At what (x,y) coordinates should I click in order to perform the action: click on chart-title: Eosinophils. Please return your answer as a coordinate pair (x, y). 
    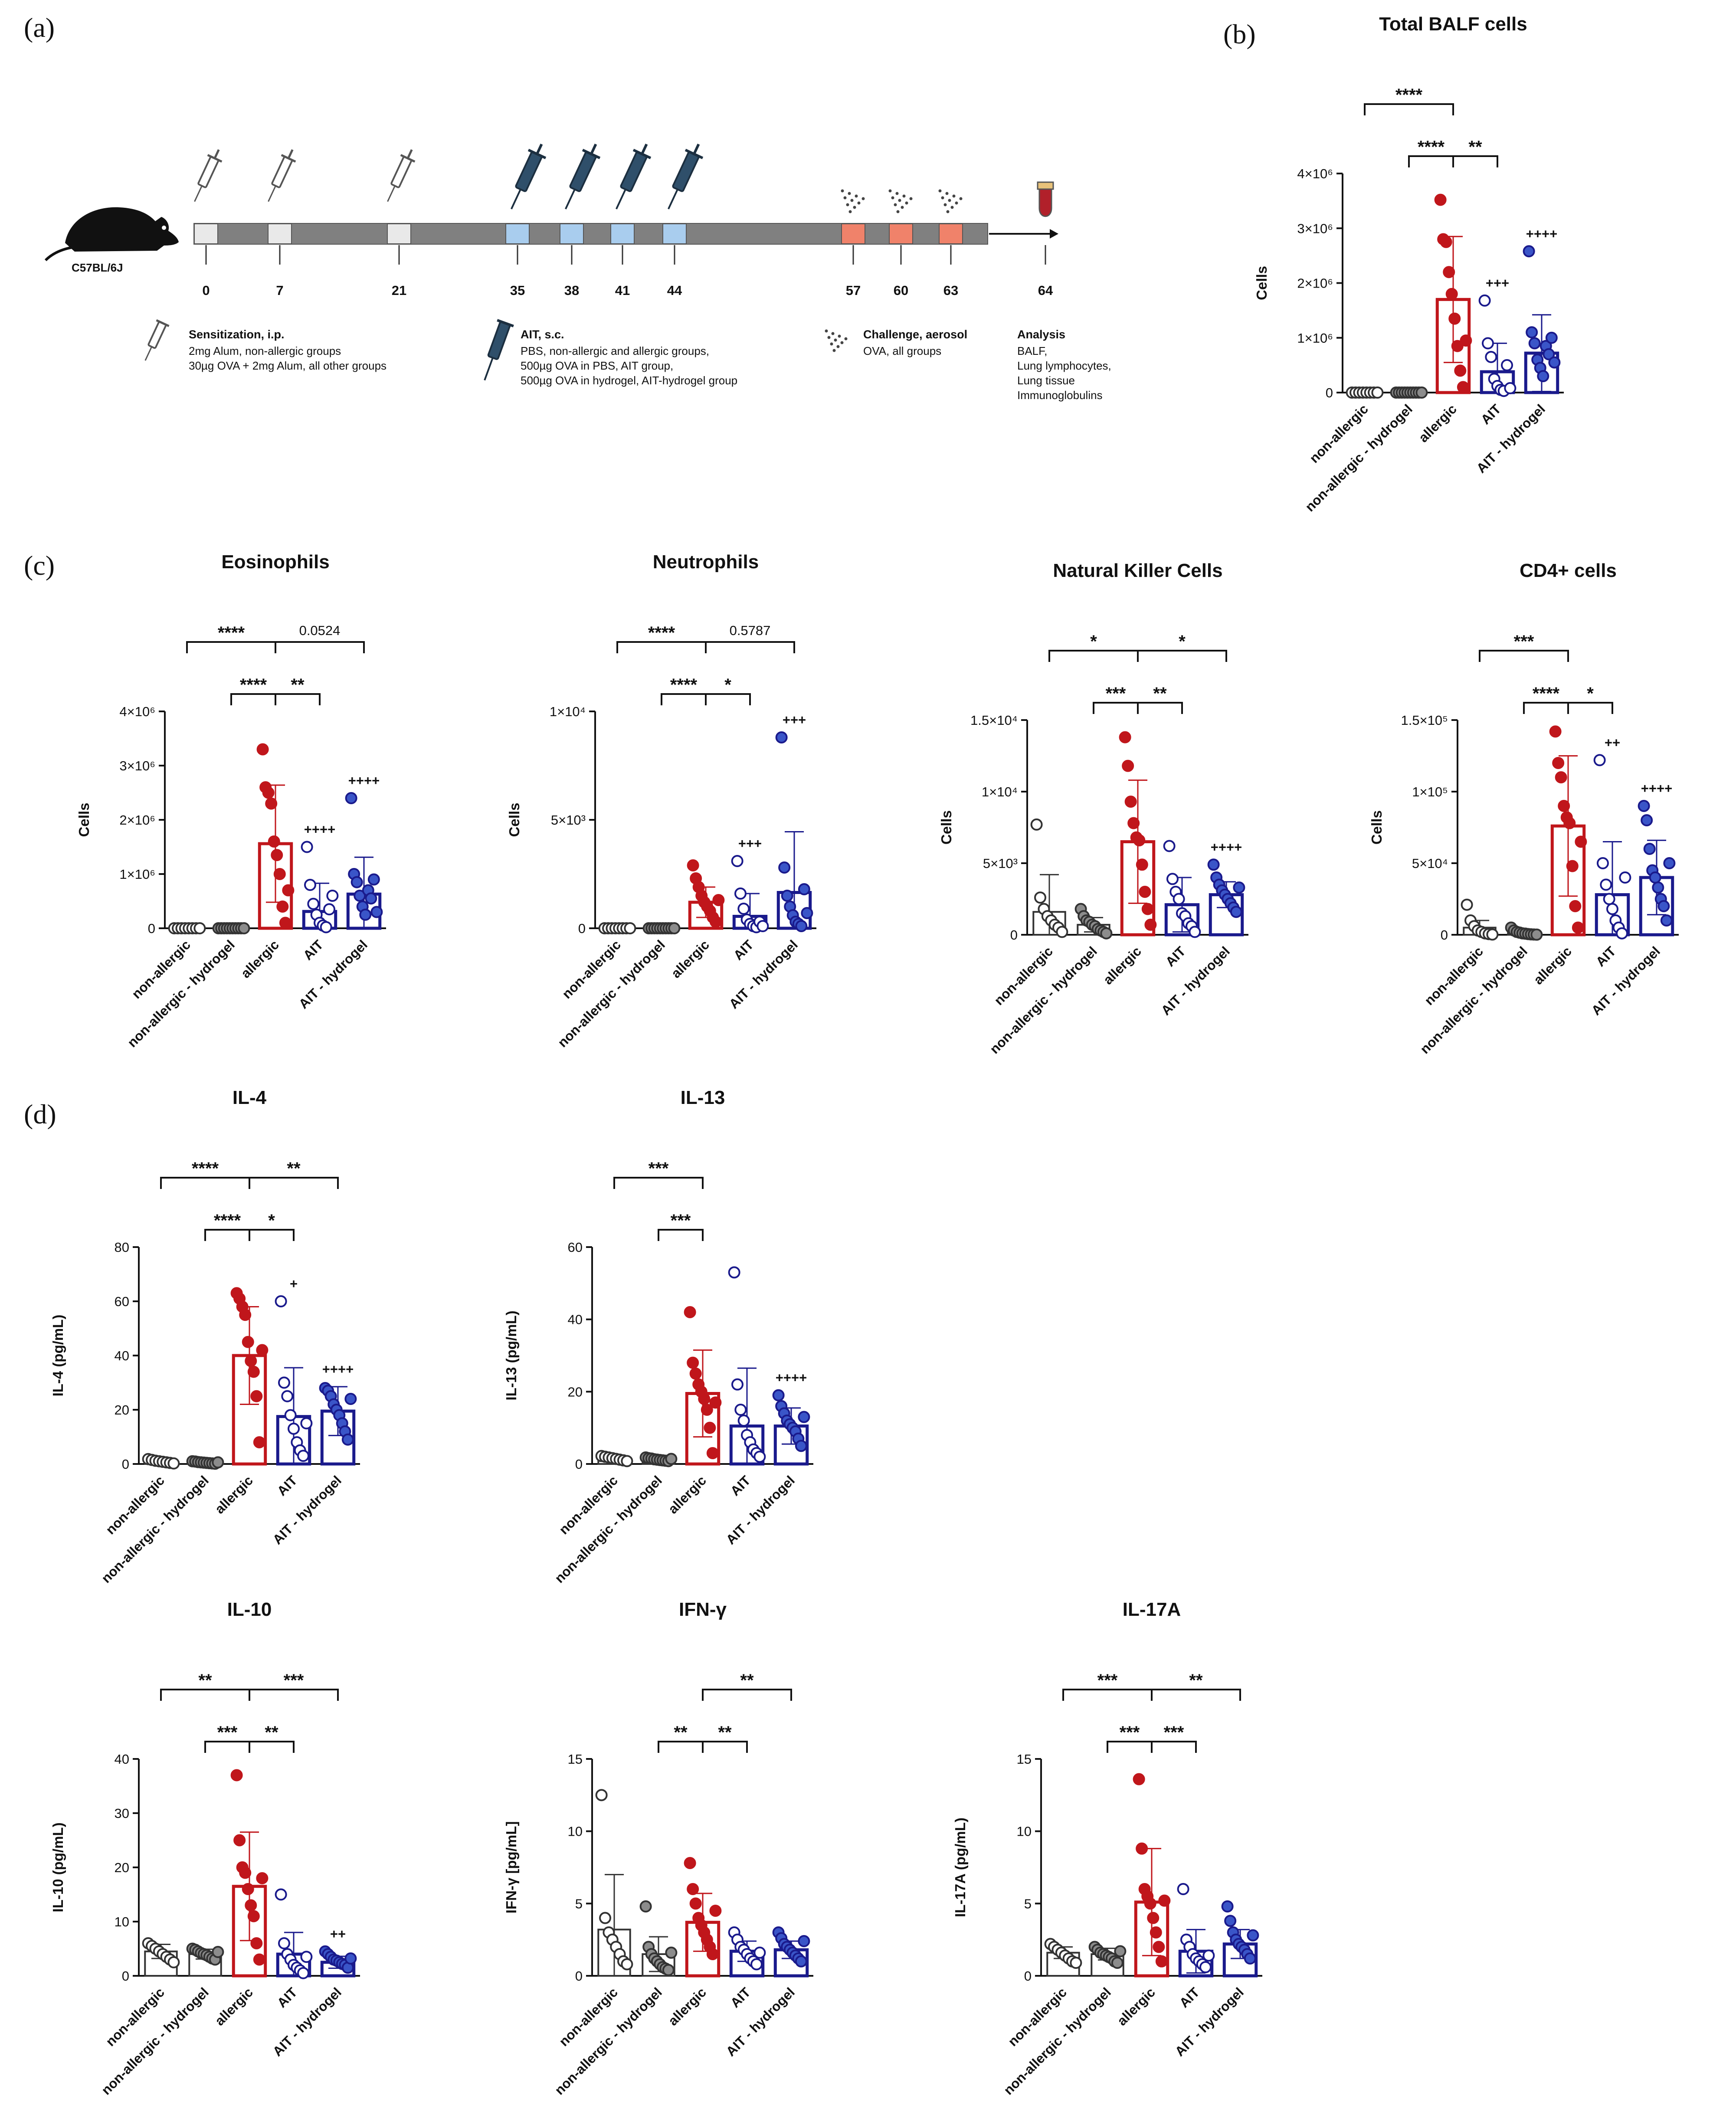
    Looking at the image, I should click on (275, 562).